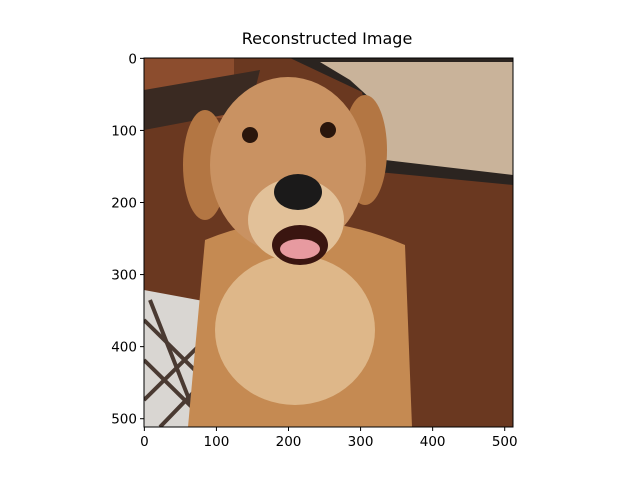 The width and height of the screenshot is (640, 480). Describe the element at coordinates (505, 442) in the screenshot. I see `x-tick-label: 500` at that location.